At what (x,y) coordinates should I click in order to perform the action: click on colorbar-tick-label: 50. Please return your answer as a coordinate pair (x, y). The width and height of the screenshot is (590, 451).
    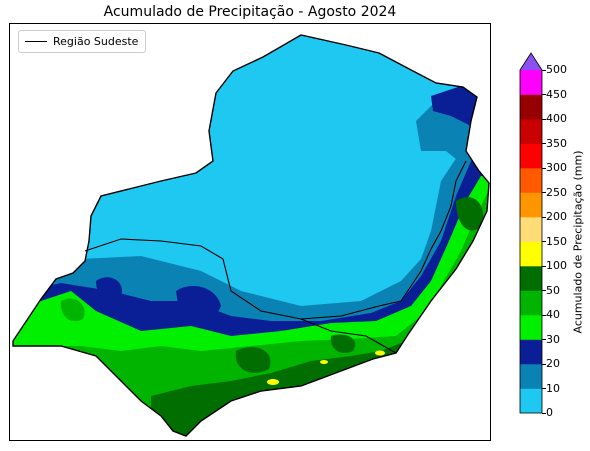
    Looking at the image, I should click on (553, 290).